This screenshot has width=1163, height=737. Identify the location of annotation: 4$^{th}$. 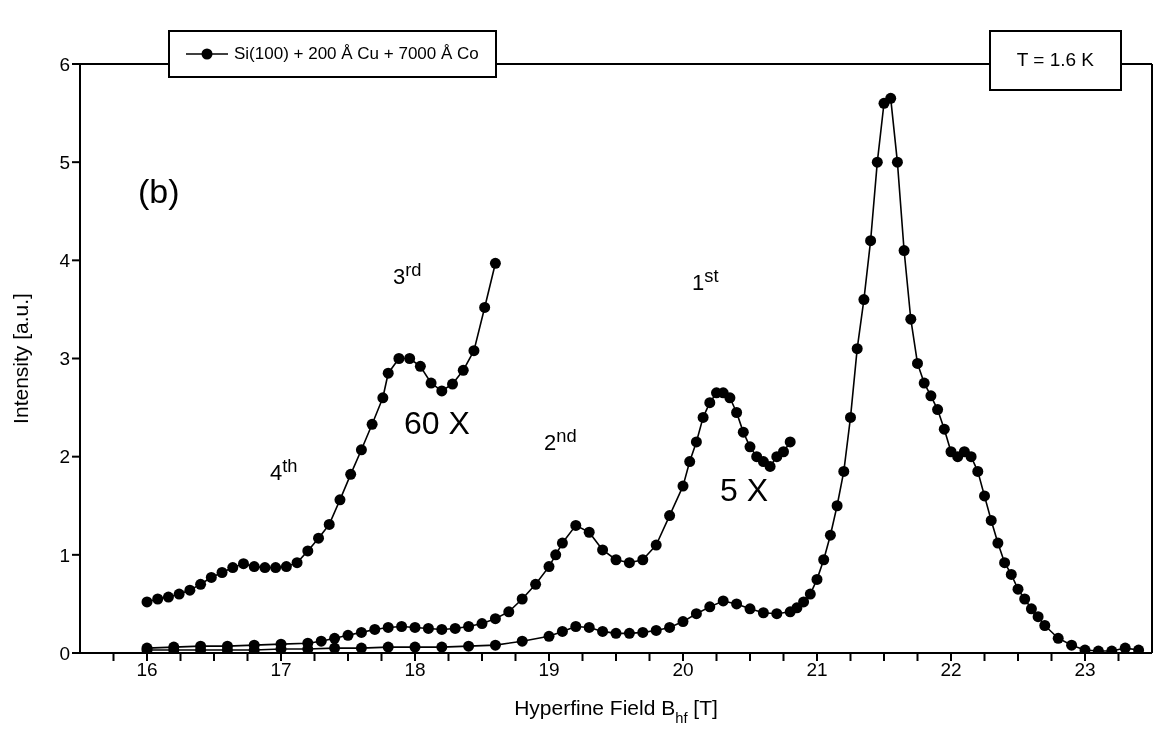
(284, 470).